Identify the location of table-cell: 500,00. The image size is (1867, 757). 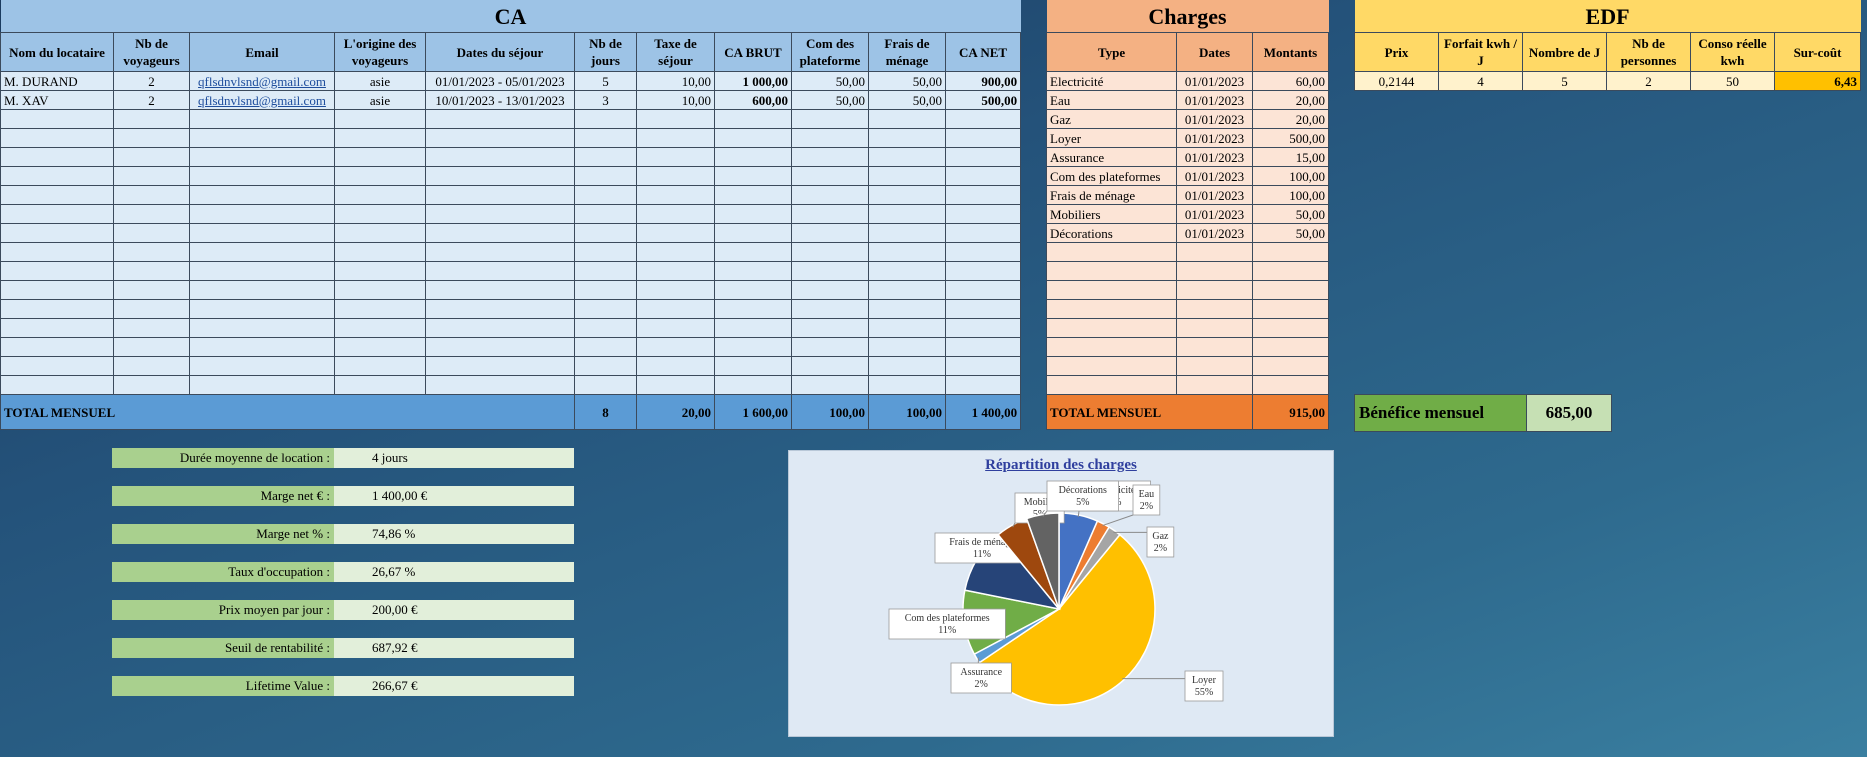
(983, 100).